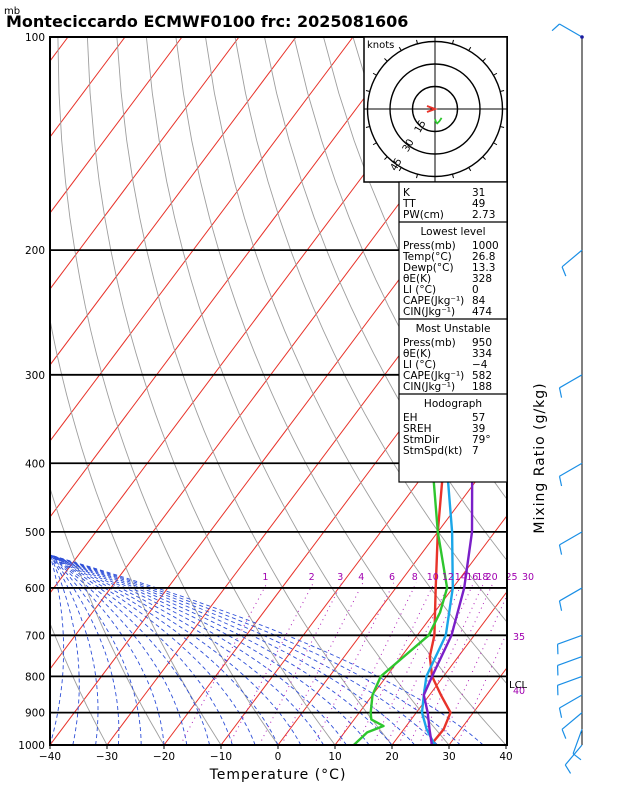  Describe the element at coordinates (482, 577) in the screenshot. I see `mixing-ratio-label: 18` at that location.